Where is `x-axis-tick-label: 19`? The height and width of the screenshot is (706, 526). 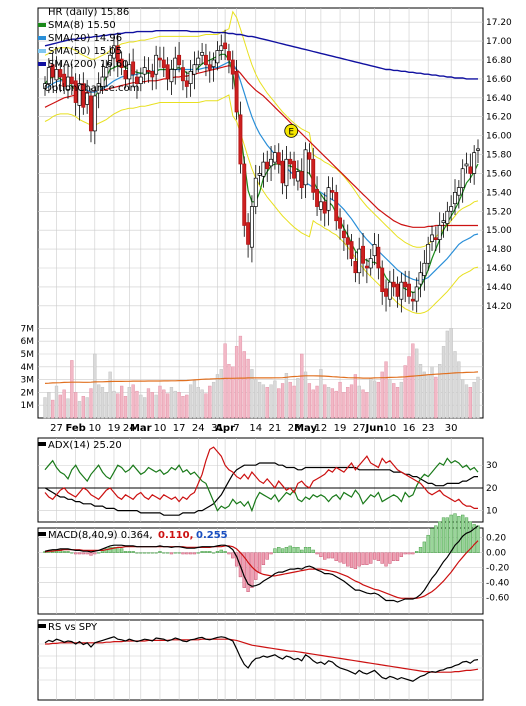 x-axis-tick-label: 19 is located at coordinates (114, 428).